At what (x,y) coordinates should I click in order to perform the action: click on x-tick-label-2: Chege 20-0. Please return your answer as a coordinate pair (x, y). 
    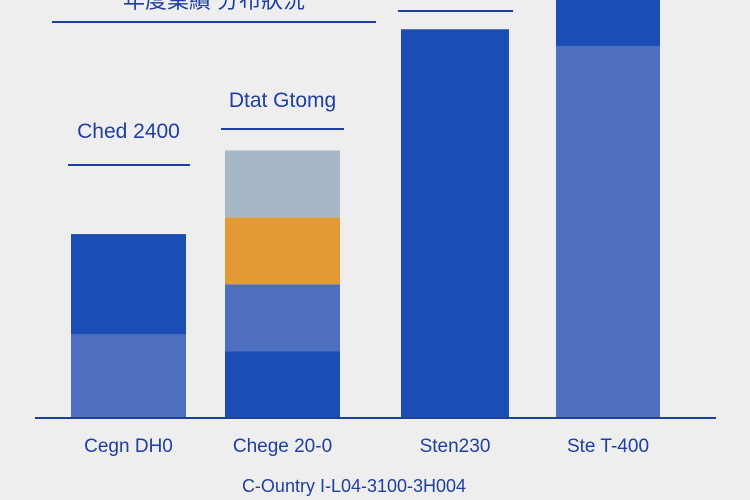
    Looking at the image, I should click on (282, 446).